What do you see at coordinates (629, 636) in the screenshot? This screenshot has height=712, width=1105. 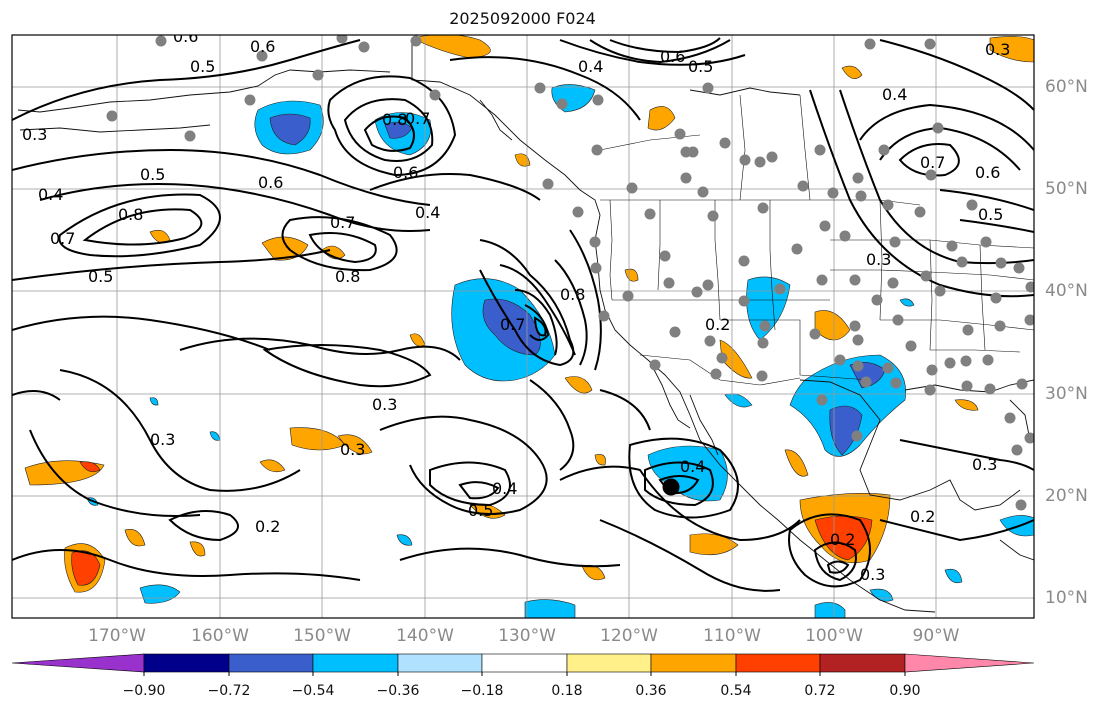 I see `lon-label: 120°W` at bounding box center [629, 636].